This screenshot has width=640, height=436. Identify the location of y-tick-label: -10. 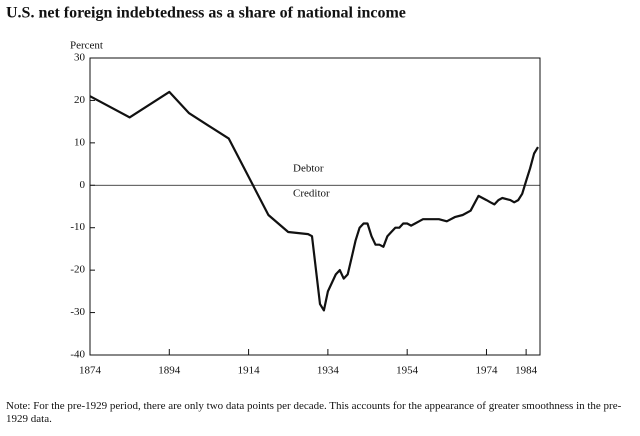
(77, 227).